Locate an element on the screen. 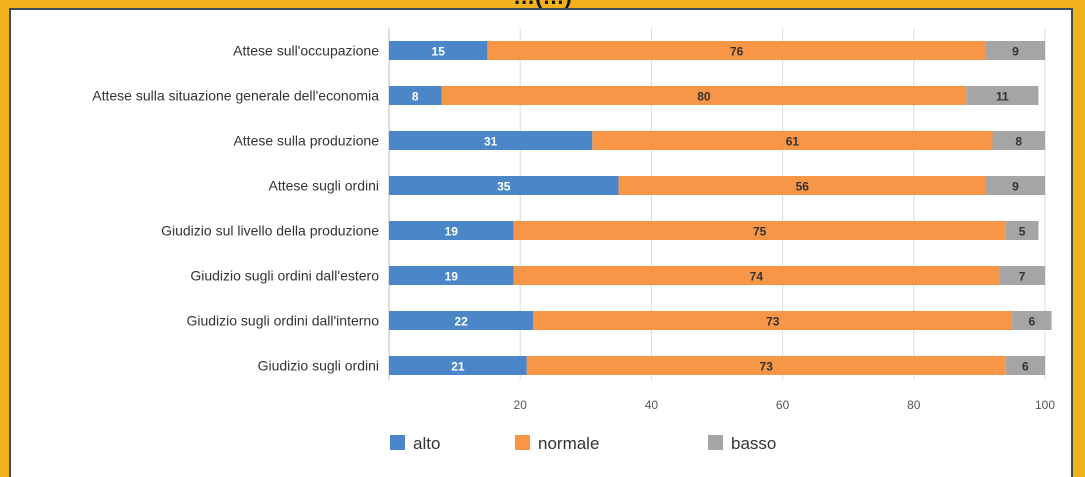  data-label: 7 is located at coordinates (1022, 277).